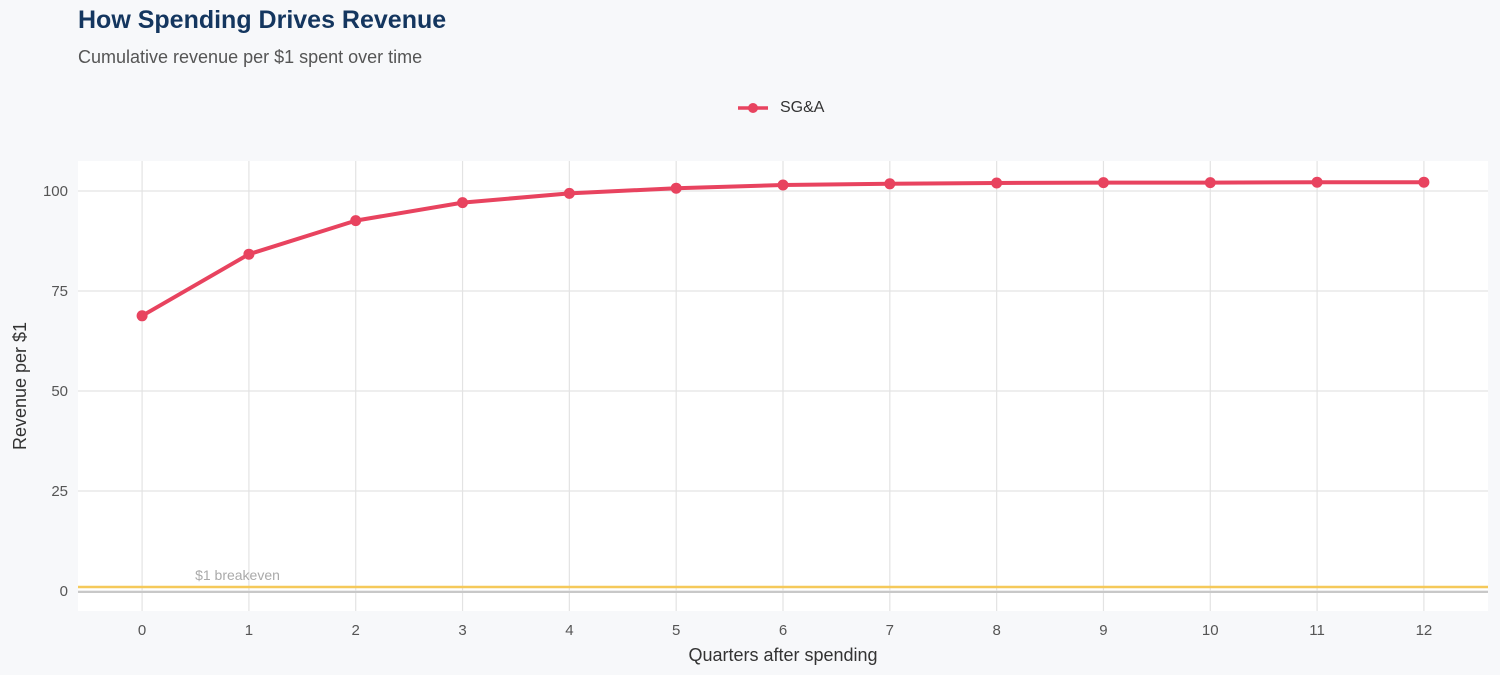 The width and height of the screenshot is (1500, 675). Describe the element at coordinates (1210, 630) in the screenshot. I see `x-tick-label: 10` at that location.